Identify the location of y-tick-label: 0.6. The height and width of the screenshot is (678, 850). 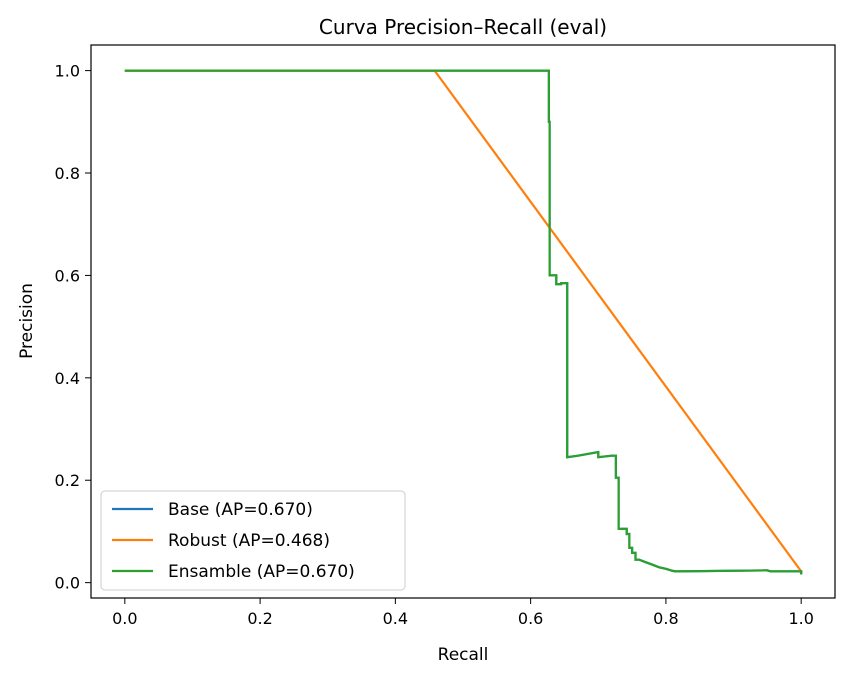
(67, 275).